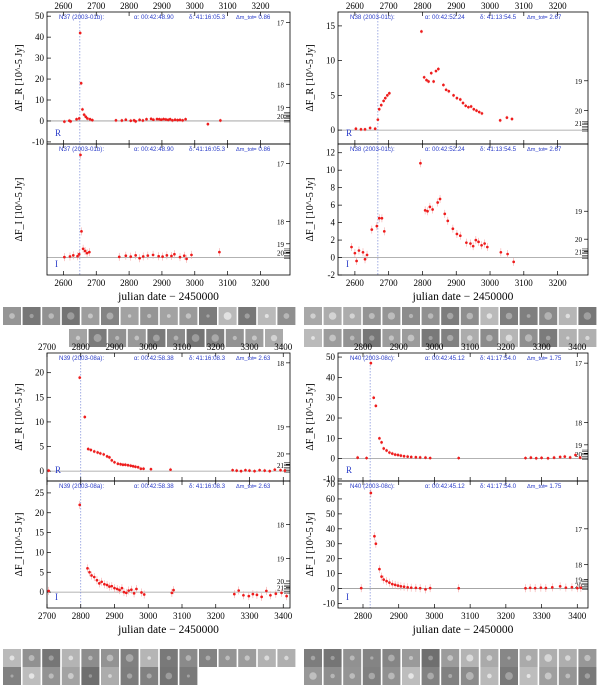  Describe the element at coordinates (149, 327) in the screenshot. I see `thumbnail-strip-N37` at that location.